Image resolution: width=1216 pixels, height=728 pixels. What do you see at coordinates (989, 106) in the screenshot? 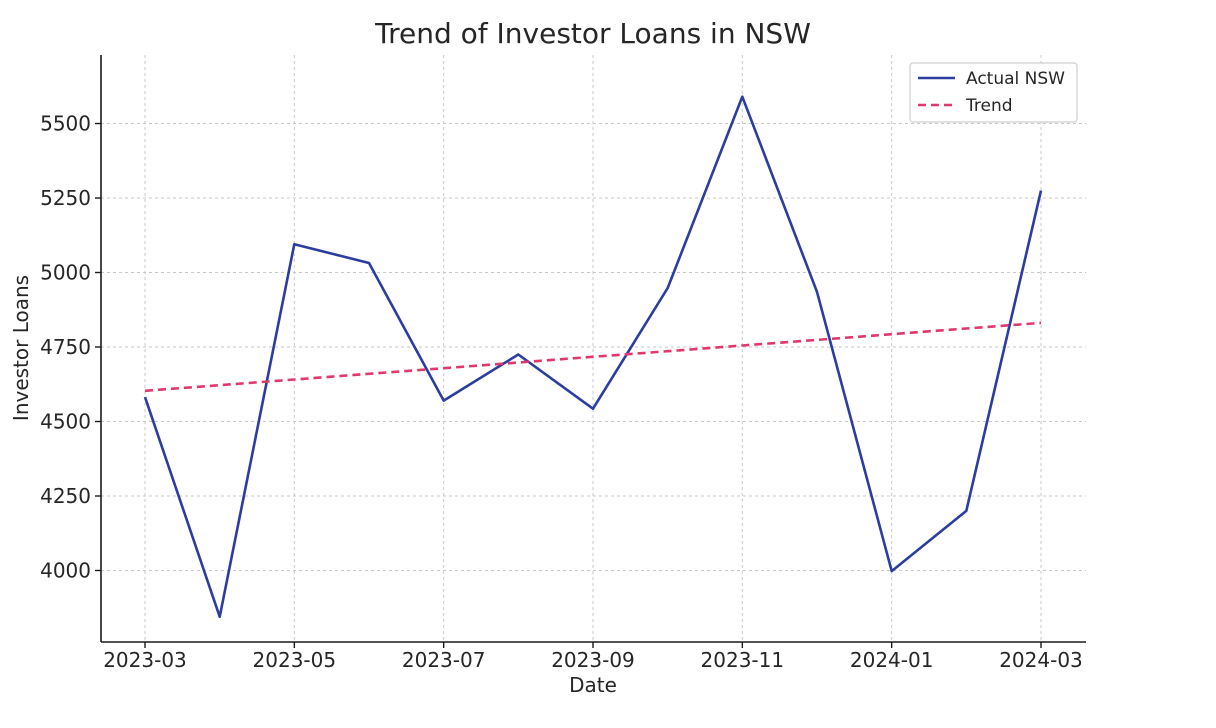
I see `legend-label-trend: Trend` at bounding box center [989, 106].